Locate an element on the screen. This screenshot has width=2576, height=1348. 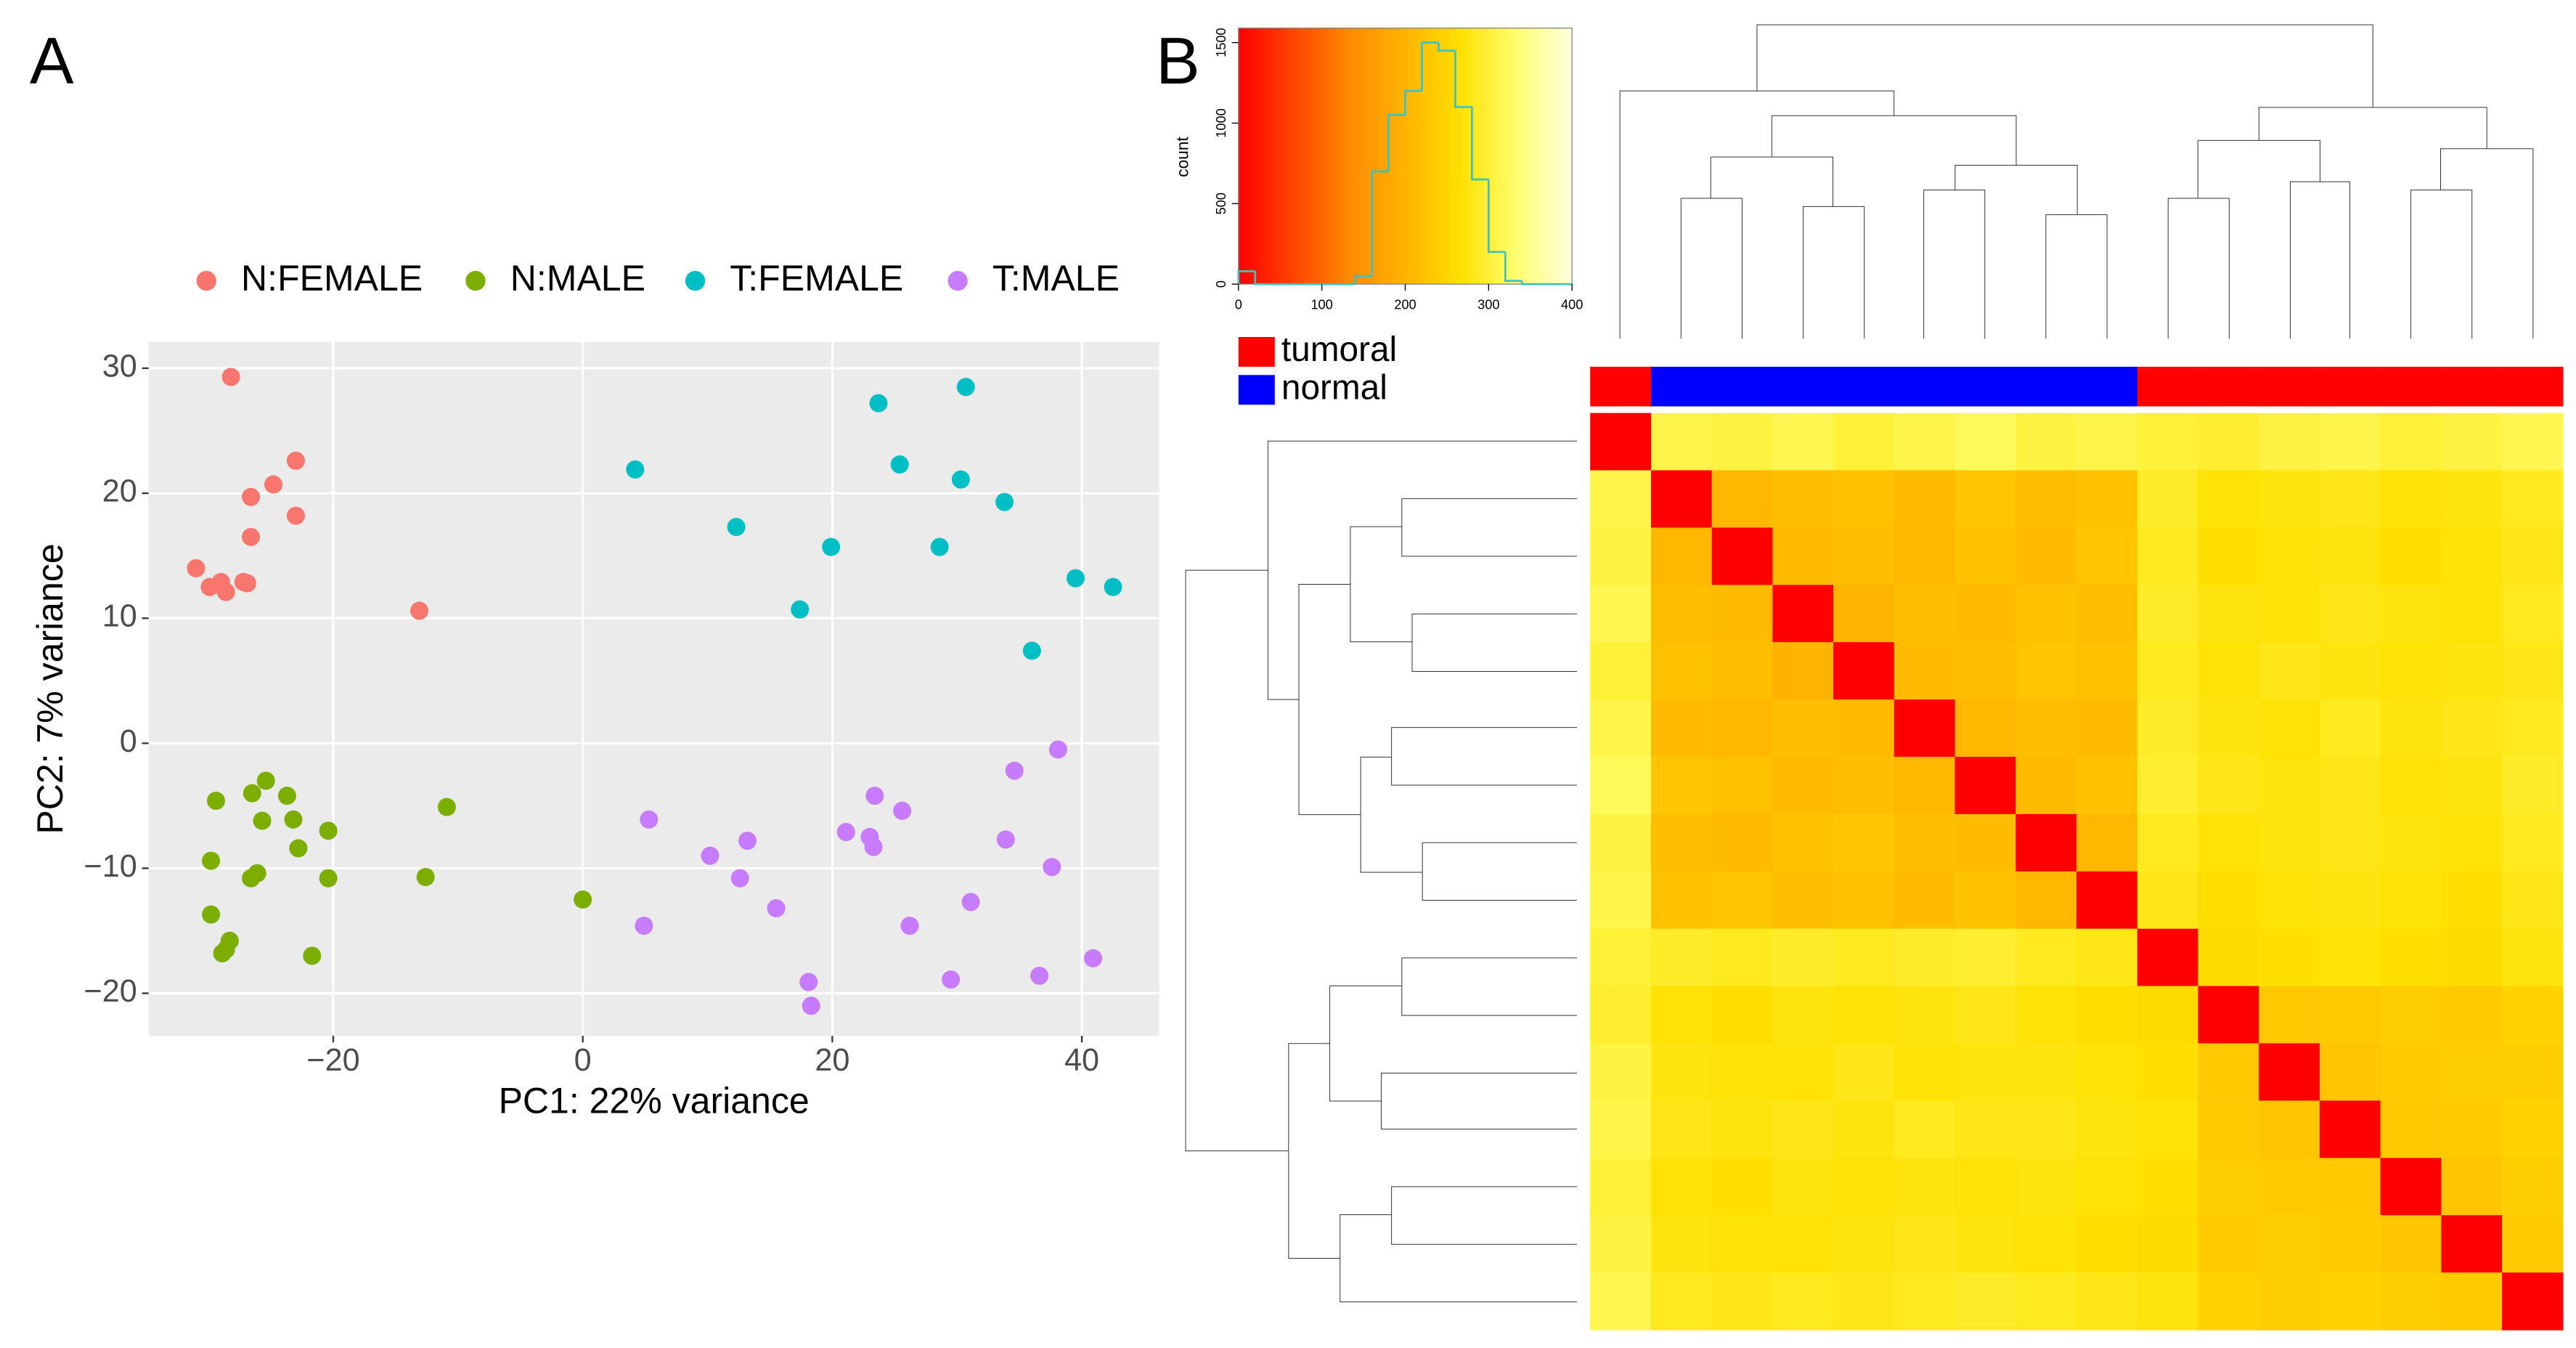
x-axis-label: PC1: 22% variance is located at coordinates (654, 1101).